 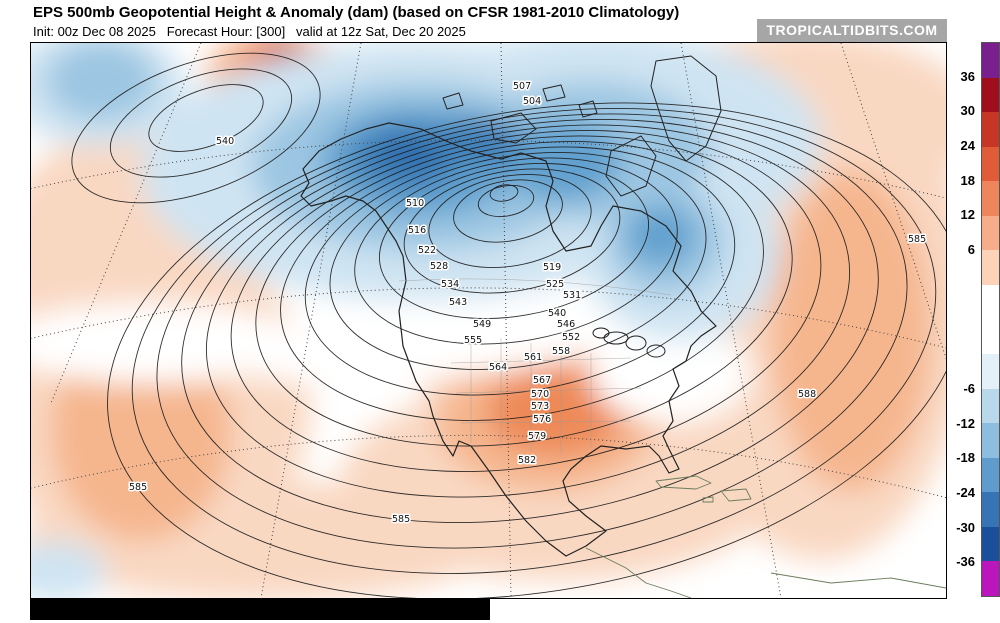 I want to click on colorbar, so click(x=990, y=319).